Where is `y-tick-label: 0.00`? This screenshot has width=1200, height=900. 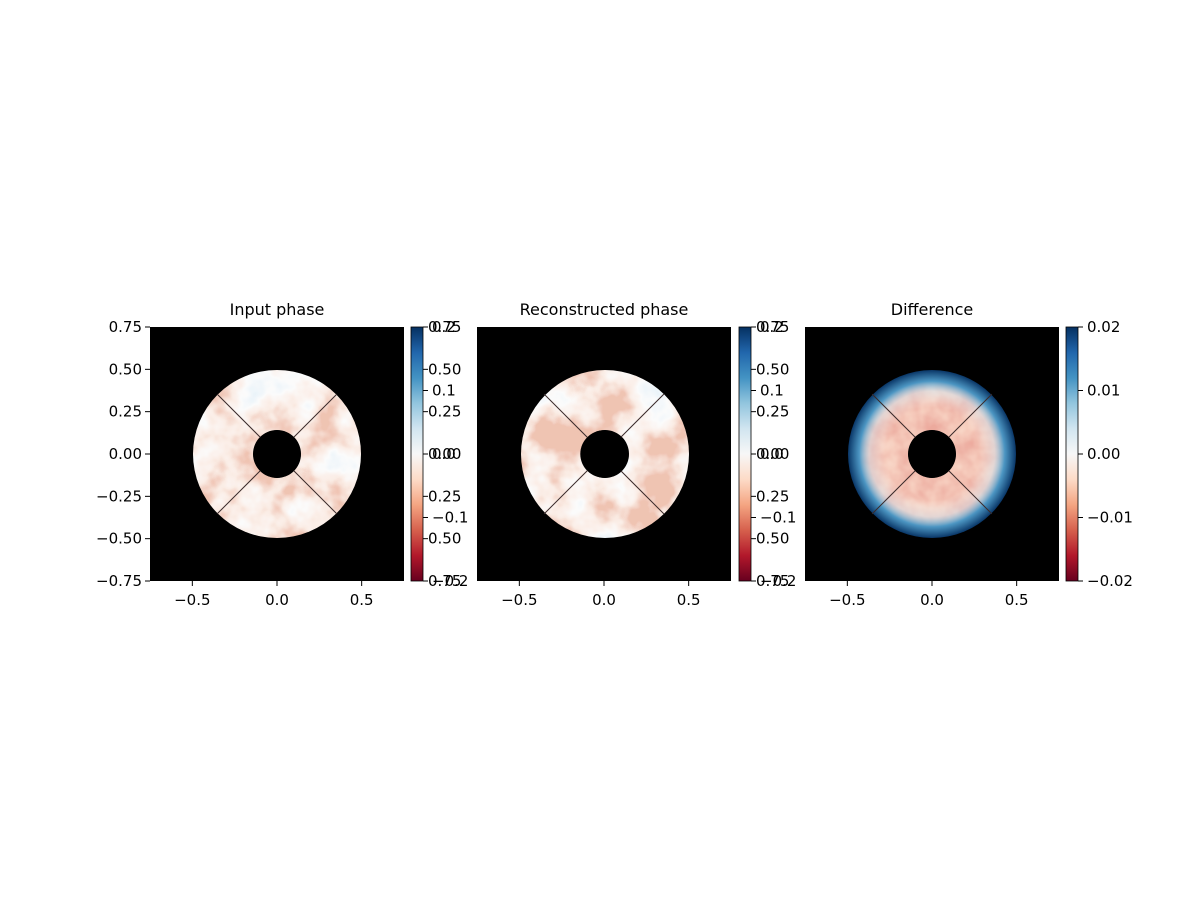 y-tick-label: 0.00 is located at coordinates (125, 454).